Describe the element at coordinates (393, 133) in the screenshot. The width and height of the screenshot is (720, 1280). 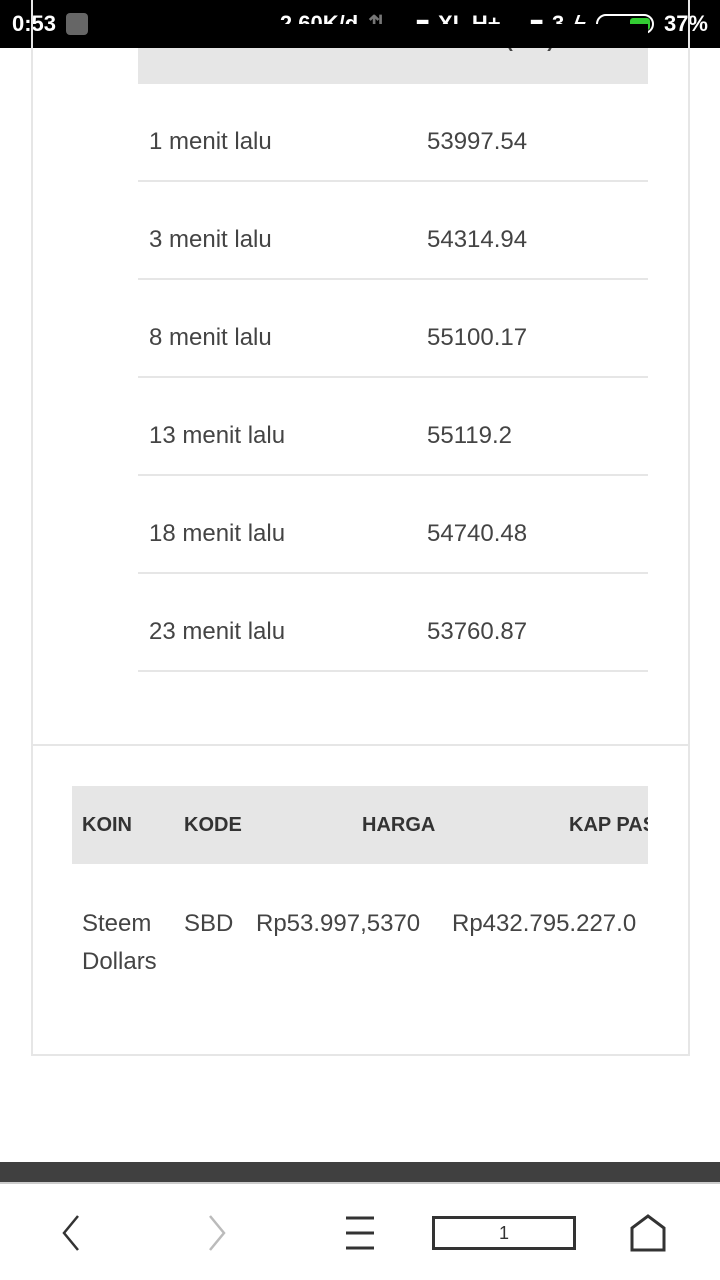
I see `table-row: 1 menit lalu 53997.54` at that location.